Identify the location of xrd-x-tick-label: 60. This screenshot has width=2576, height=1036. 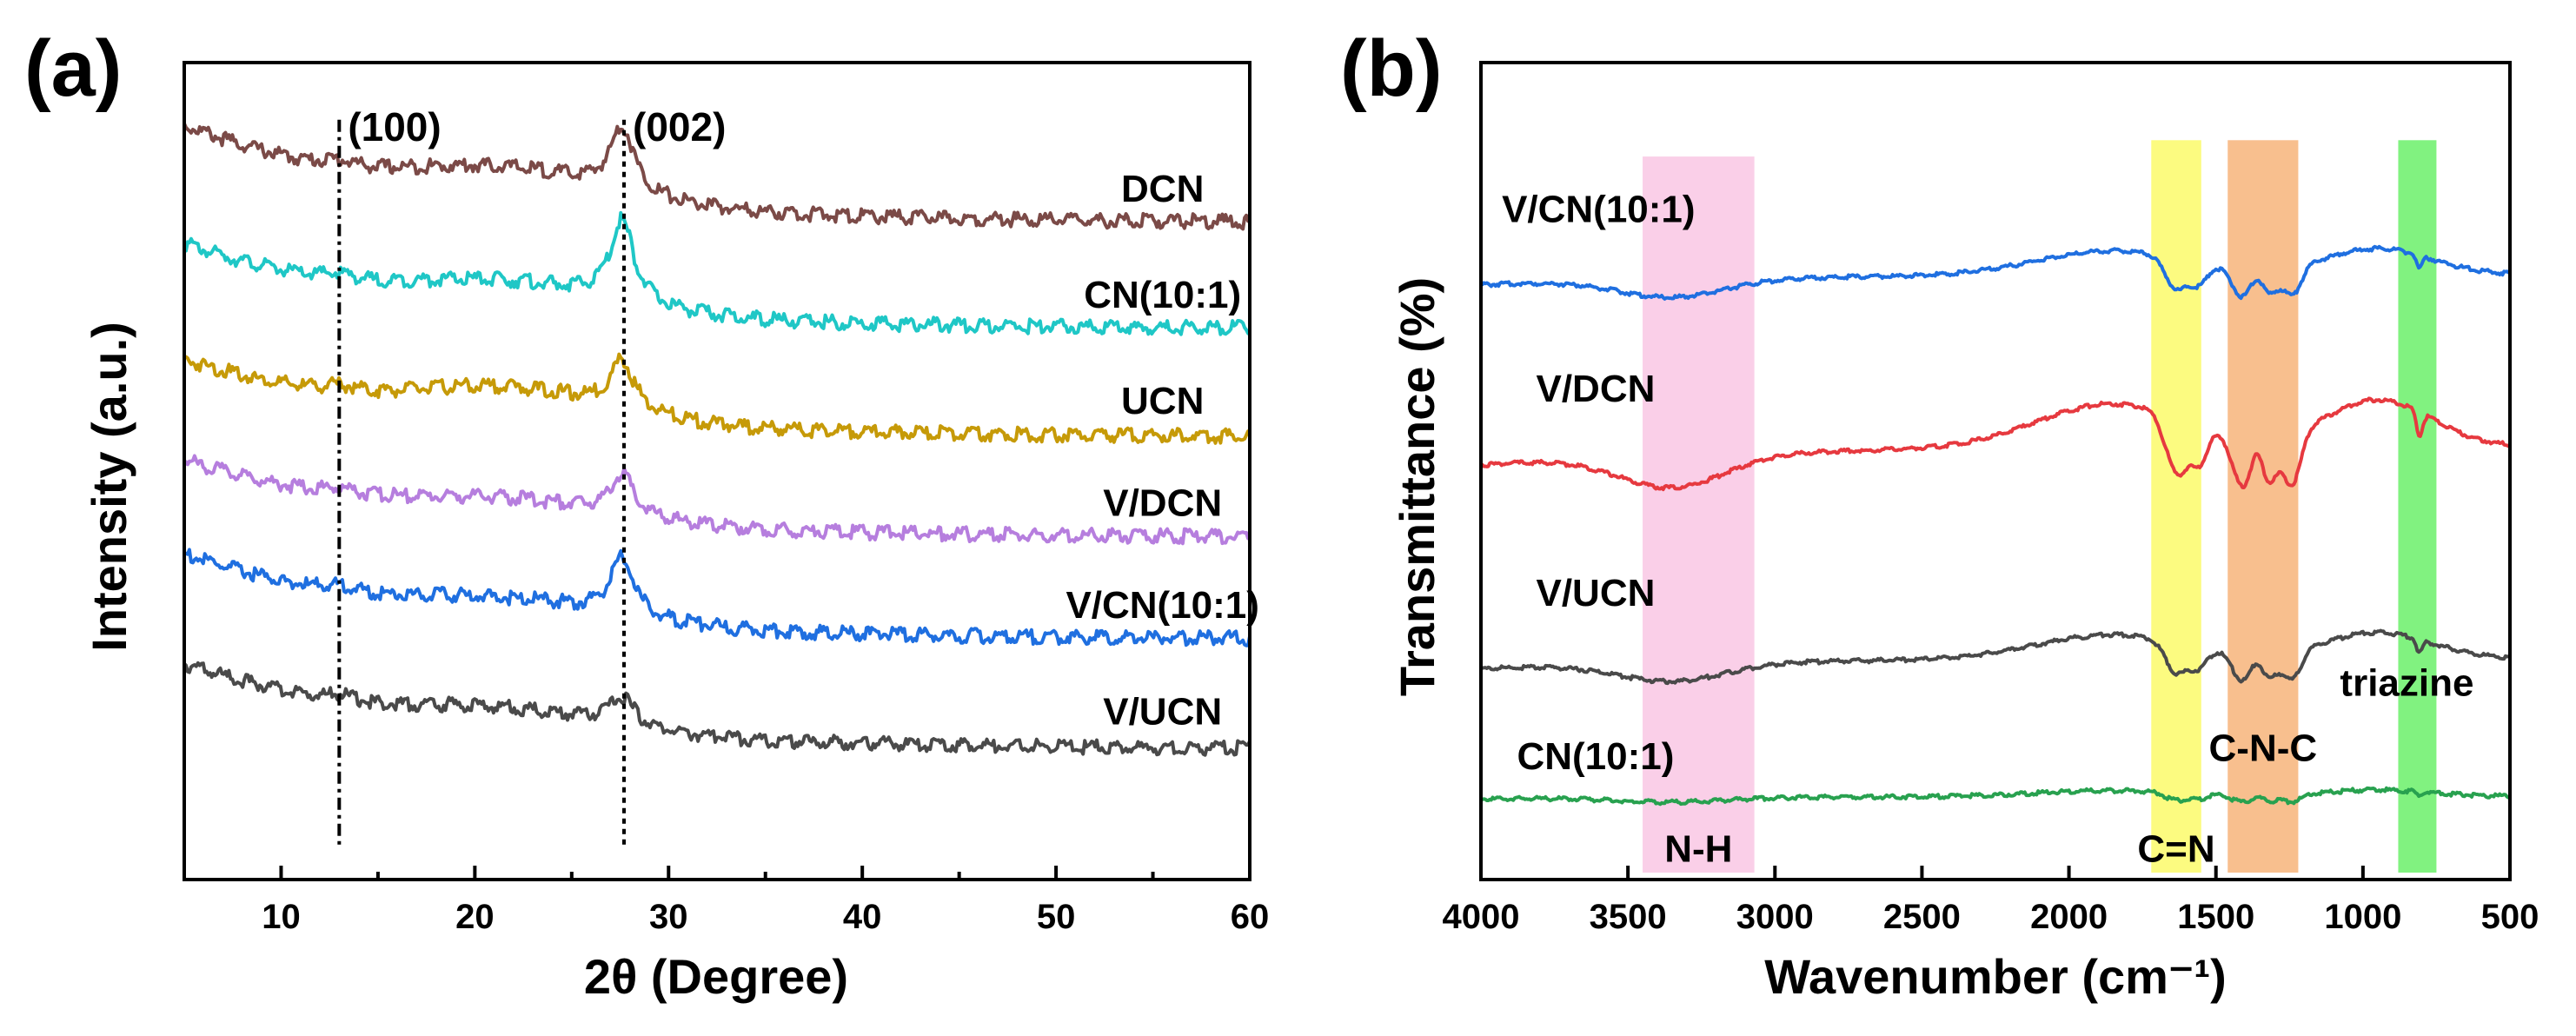
(1250, 917).